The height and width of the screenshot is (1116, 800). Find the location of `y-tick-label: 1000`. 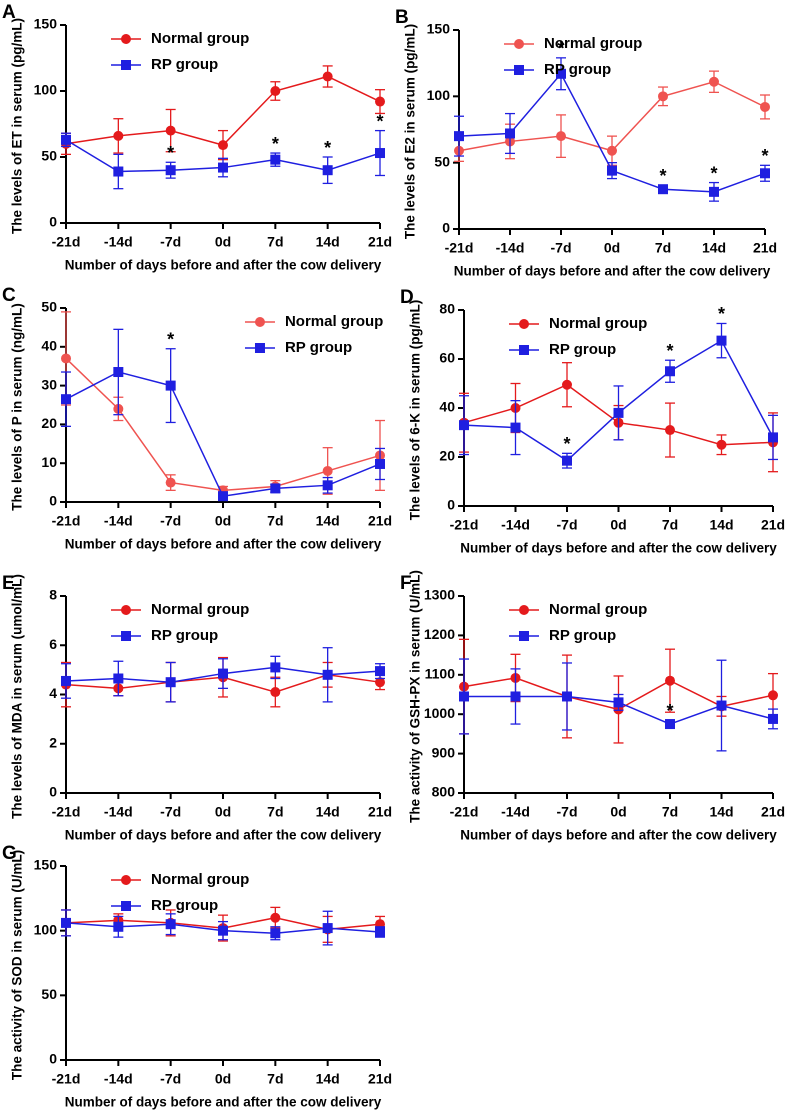

y-tick-label: 1000 is located at coordinates (439, 713).